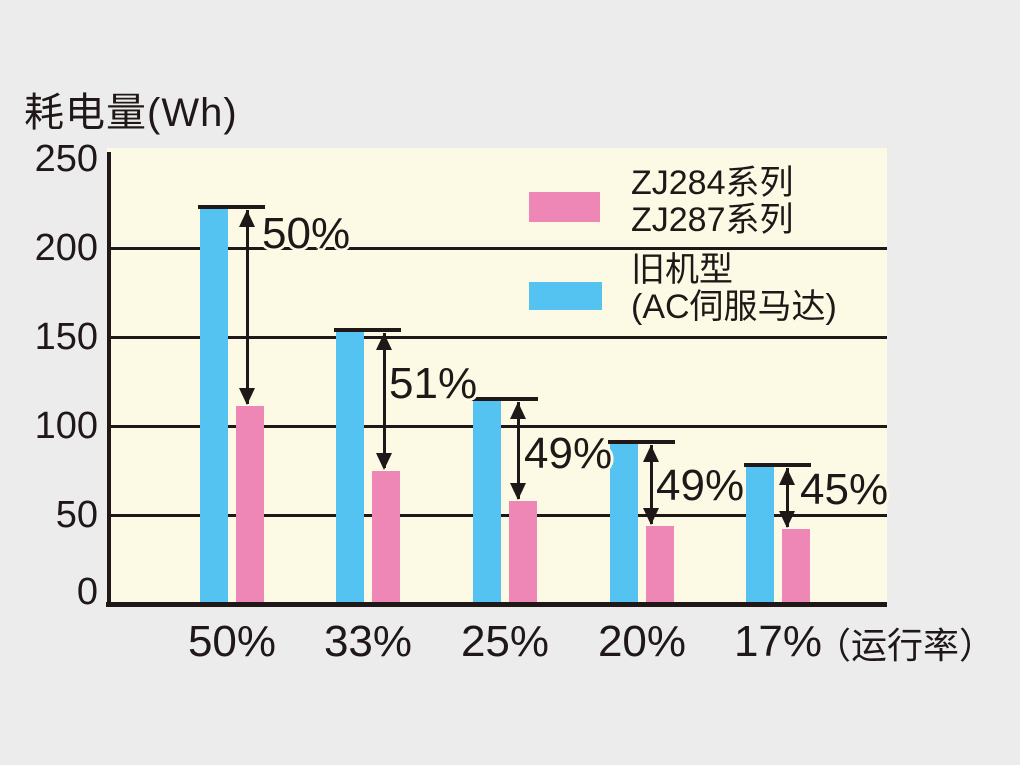 This screenshot has height=765, width=1020. Describe the element at coordinates (214, 406) in the screenshot. I see `bar-old-50%` at that location.